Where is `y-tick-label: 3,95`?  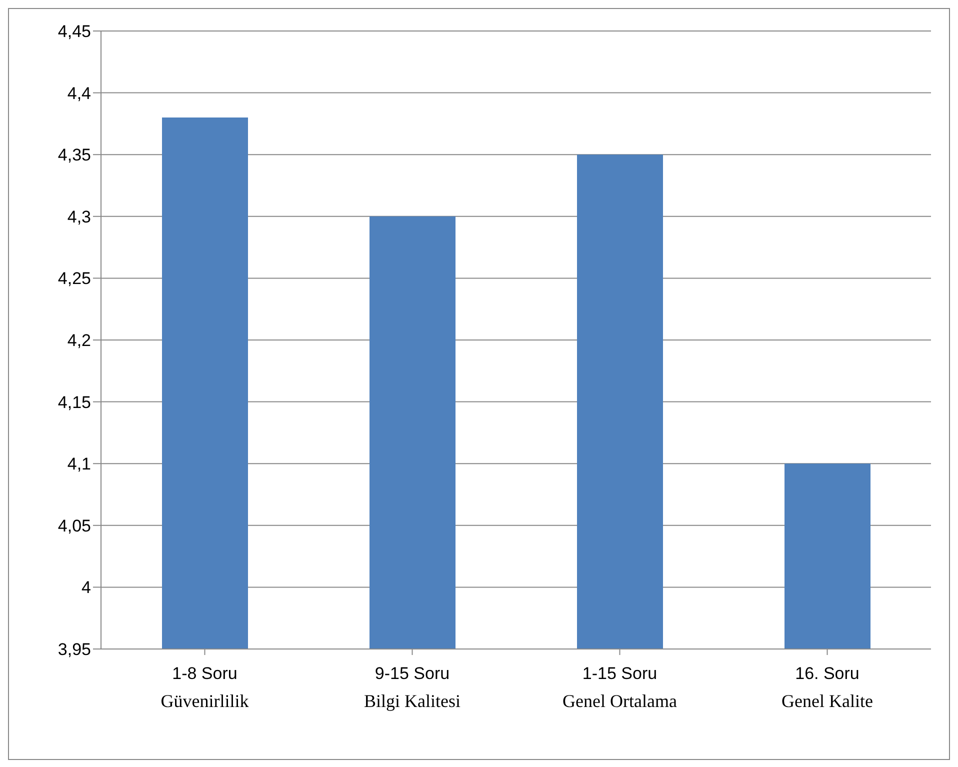
y-tick-label: 3,95 is located at coordinates (74, 650).